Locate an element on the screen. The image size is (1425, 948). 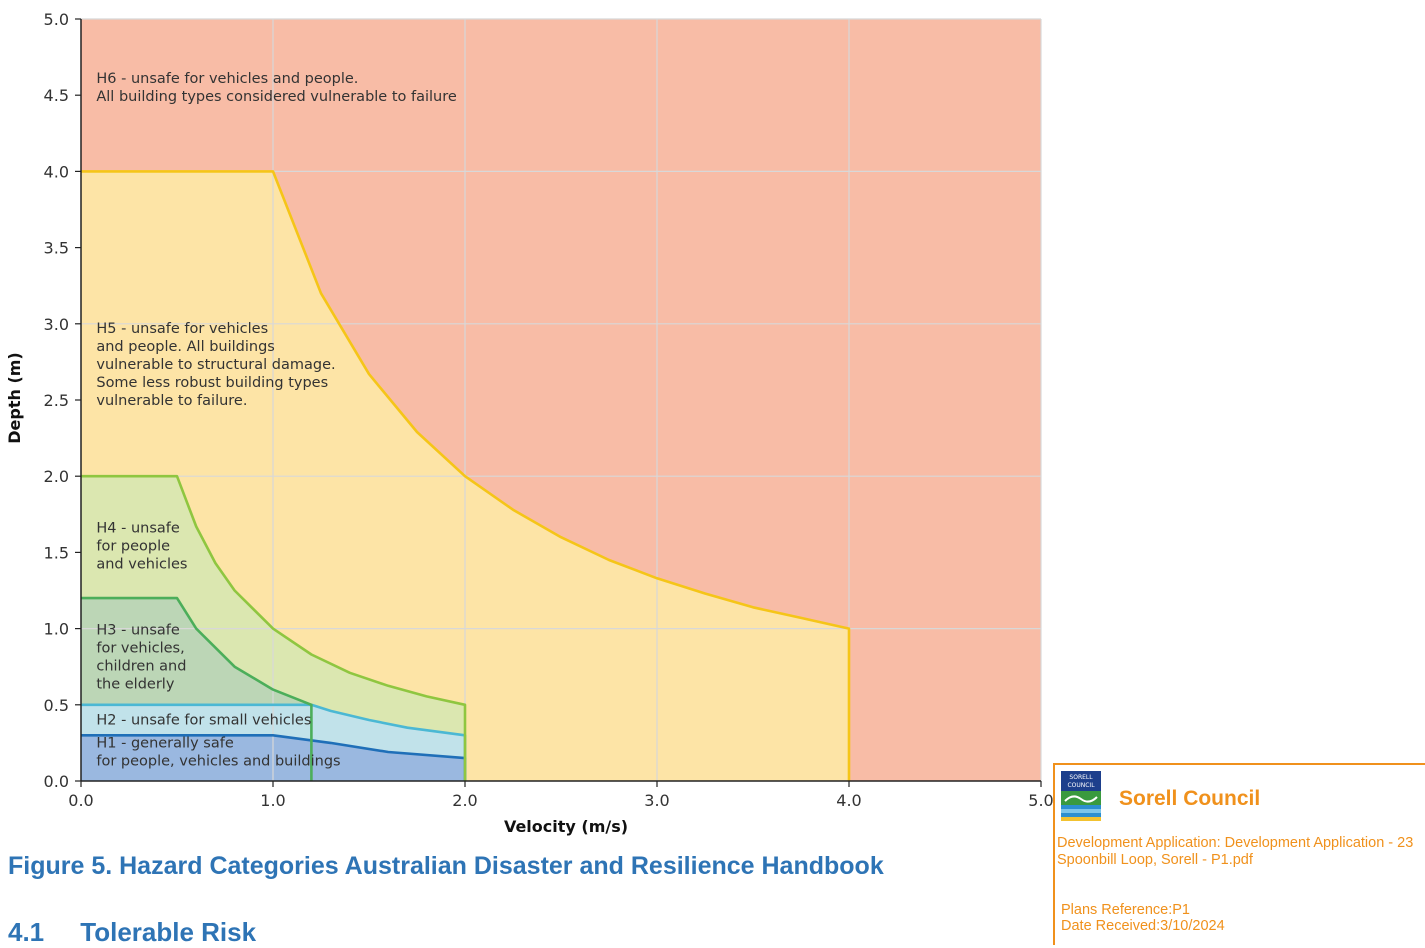
stamp-council-name: Sorell Council is located at coordinates (1190, 798).